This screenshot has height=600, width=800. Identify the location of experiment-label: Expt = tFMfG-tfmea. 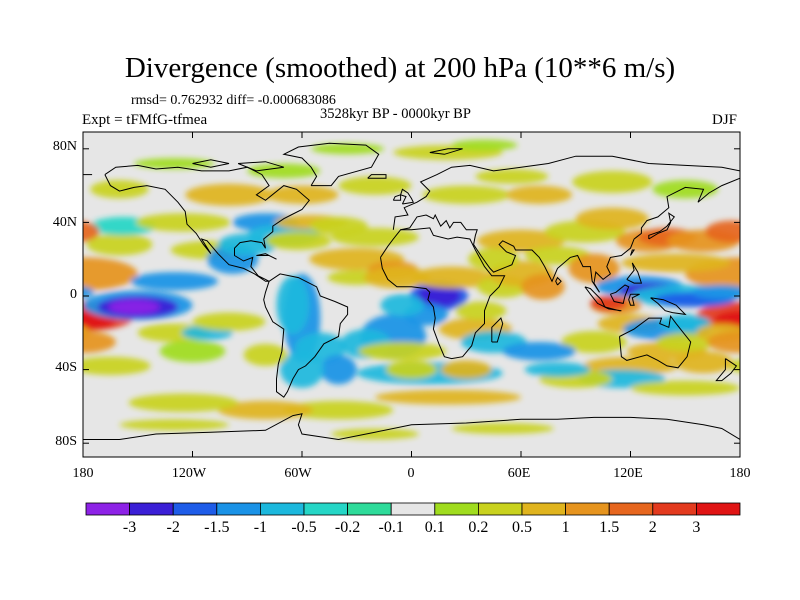
(145, 120).